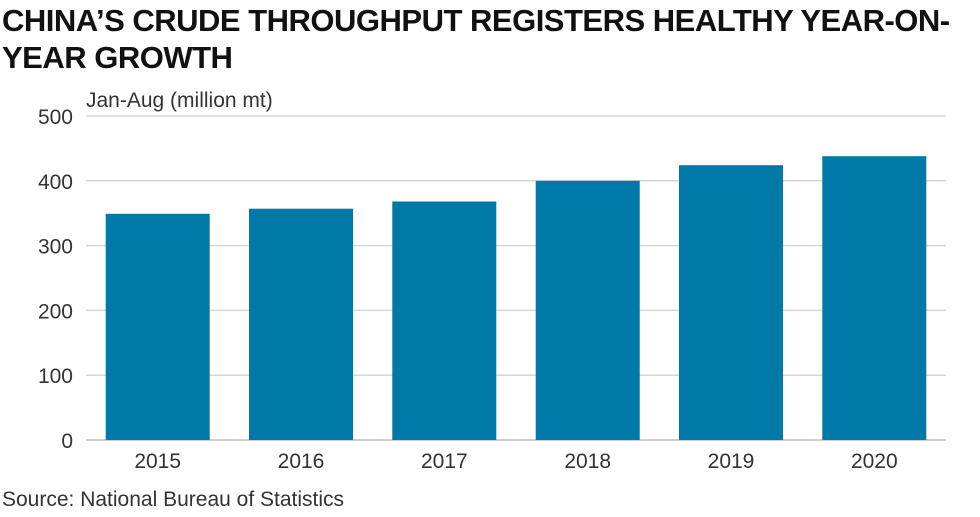 The width and height of the screenshot is (980, 517). What do you see at coordinates (587, 310) in the screenshot?
I see `bar-2018` at bounding box center [587, 310].